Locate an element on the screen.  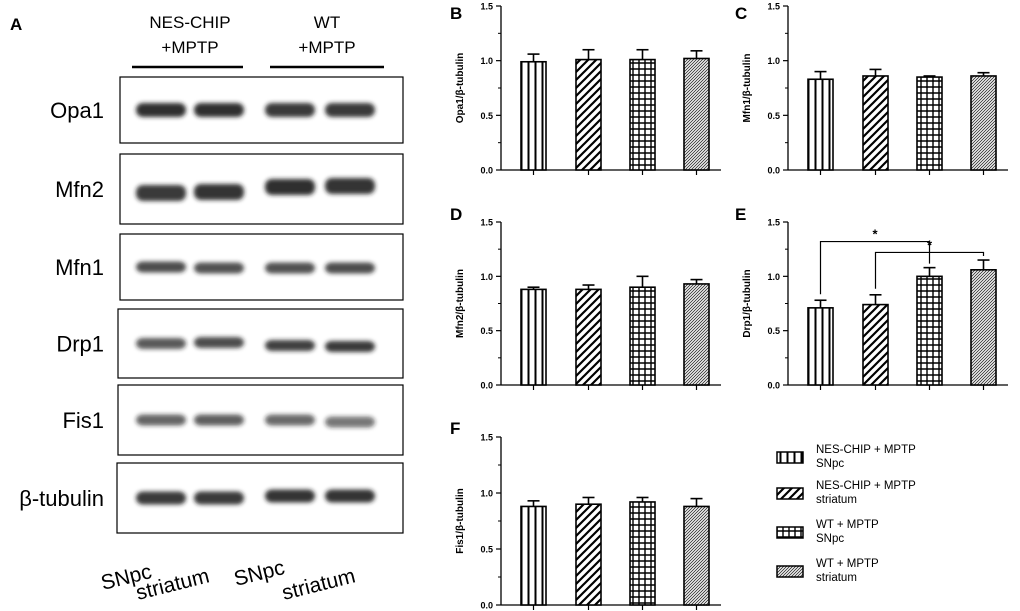
y-axis-label: Mfn2/β-tubulin is located at coordinates (460, 303).